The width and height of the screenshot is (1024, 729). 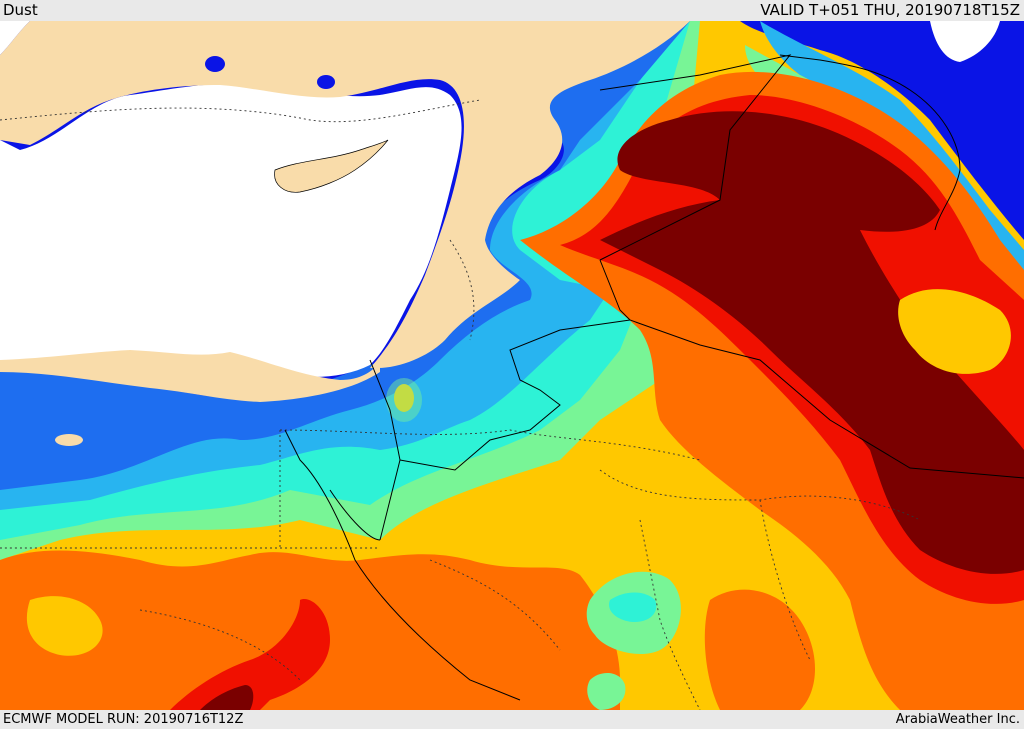 What do you see at coordinates (190, 376) in the screenshot?
I see `land-north-africa-coast` at bounding box center [190, 376].